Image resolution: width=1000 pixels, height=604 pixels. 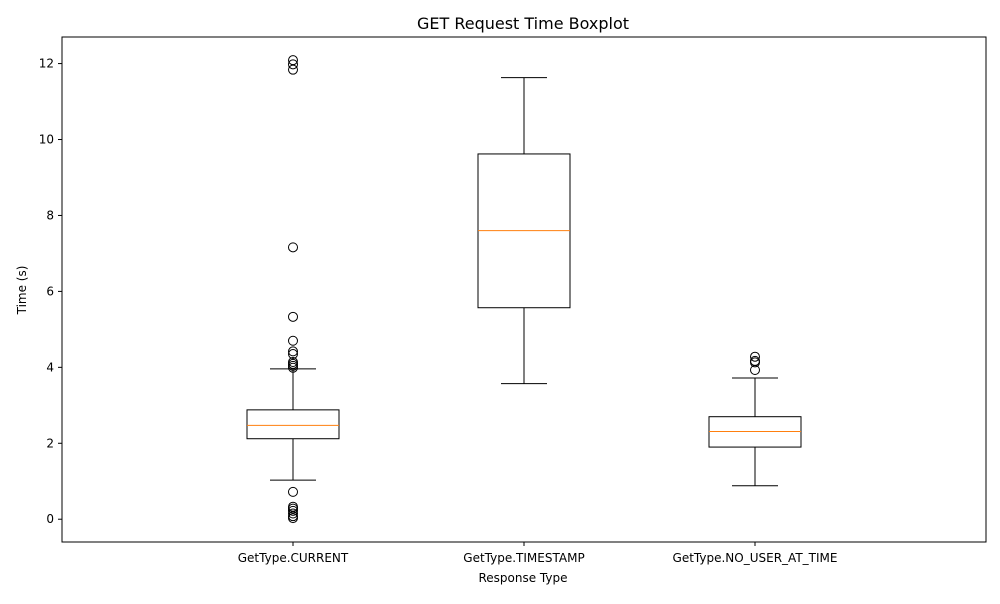 What do you see at coordinates (50, 367) in the screenshot?
I see `y-tick-label: 4` at bounding box center [50, 367].